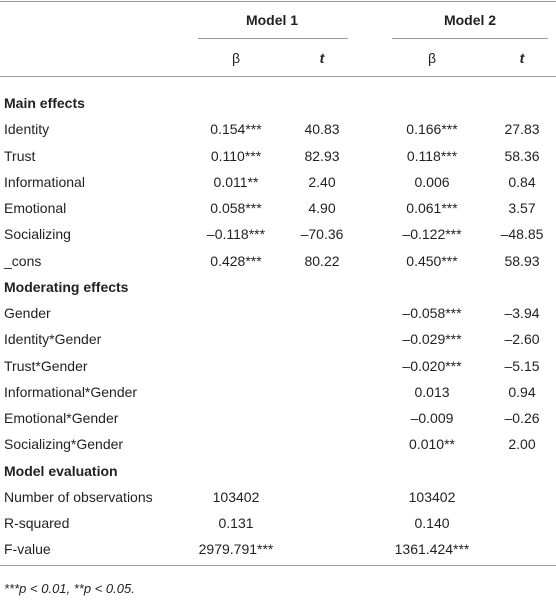  Describe the element at coordinates (27, 549) in the screenshot. I see `row-label: F-value` at that location.